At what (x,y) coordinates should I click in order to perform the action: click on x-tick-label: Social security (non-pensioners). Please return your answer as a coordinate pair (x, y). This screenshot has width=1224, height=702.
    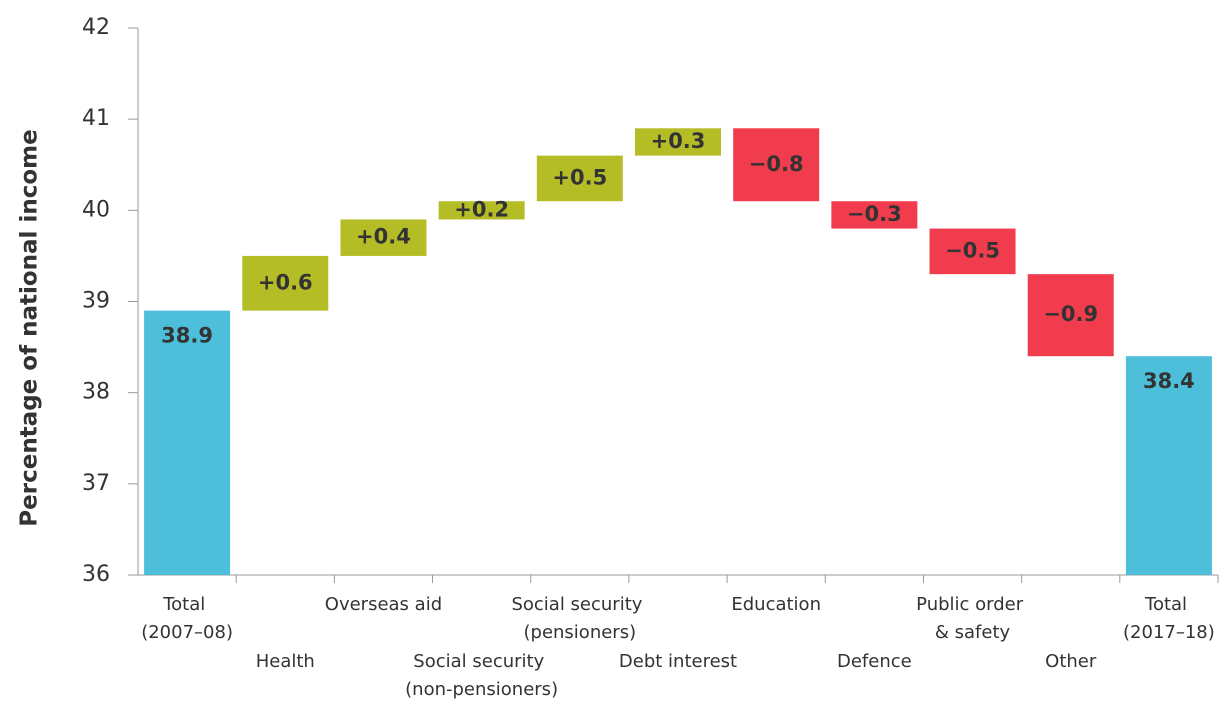
    Looking at the image, I should click on (481, 675).